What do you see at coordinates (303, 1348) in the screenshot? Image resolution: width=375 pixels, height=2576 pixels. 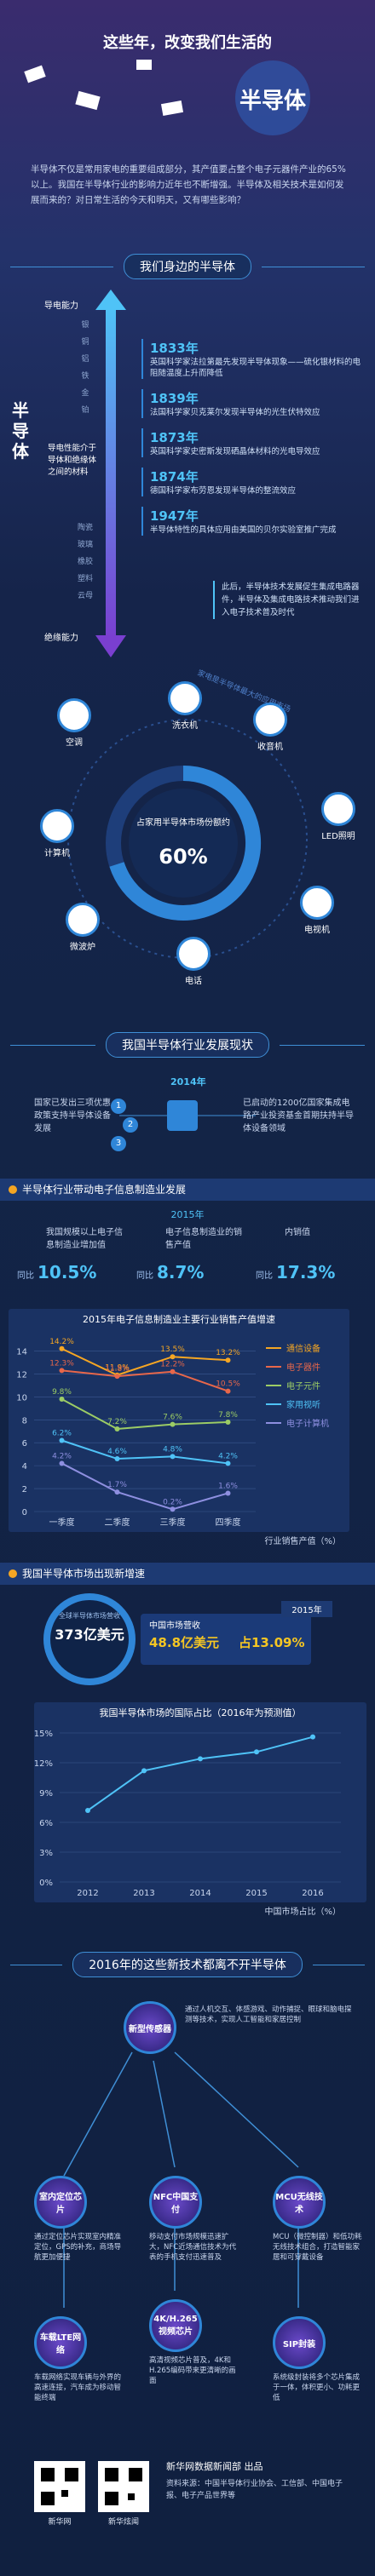 I see `legend-label: 通信设备` at bounding box center [303, 1348].